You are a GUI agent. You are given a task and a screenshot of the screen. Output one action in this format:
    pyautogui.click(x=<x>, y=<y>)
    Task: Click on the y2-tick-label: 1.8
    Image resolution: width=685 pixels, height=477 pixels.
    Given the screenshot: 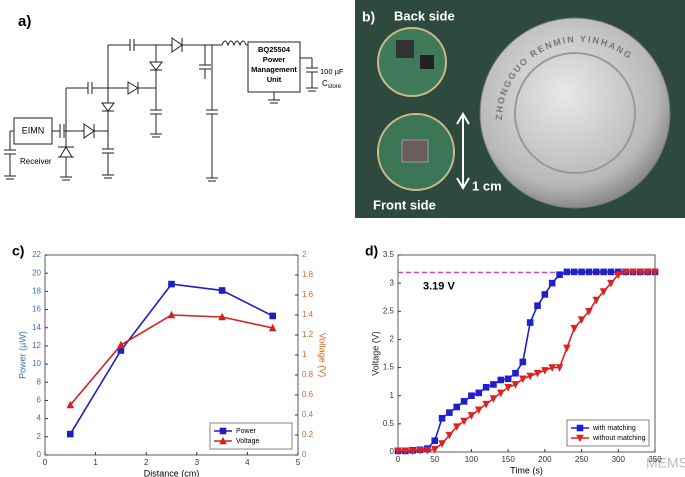 What is the action you would take?
    pyautogui.click(x=308, y=274)
    